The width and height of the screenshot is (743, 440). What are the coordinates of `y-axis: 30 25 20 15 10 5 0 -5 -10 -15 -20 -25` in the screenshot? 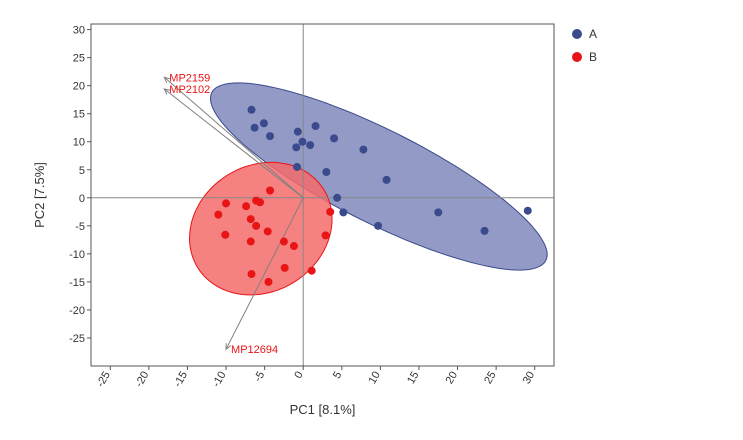 It's located at (80, 185).